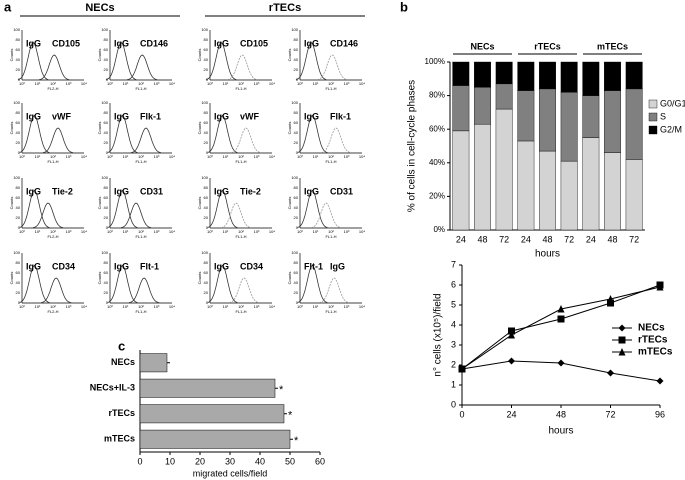  What do you see at coordinates (215, 439) in the screenshot?
I see `bar` at bounding box center [215, 439].